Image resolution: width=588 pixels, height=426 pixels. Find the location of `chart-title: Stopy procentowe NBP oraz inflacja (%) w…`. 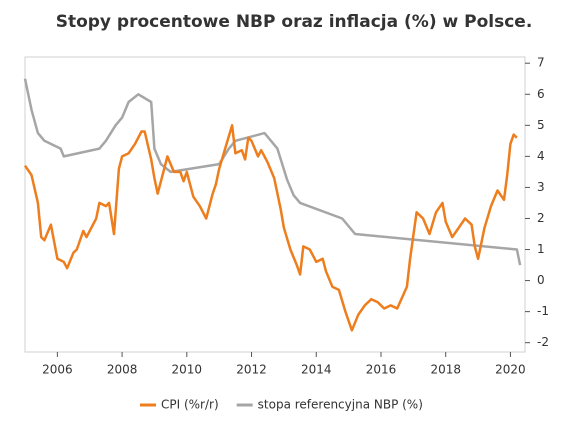

chart-title: Stopy procentowe NBP oraz inflacja (%) w… is located at coordinates (294, 22).